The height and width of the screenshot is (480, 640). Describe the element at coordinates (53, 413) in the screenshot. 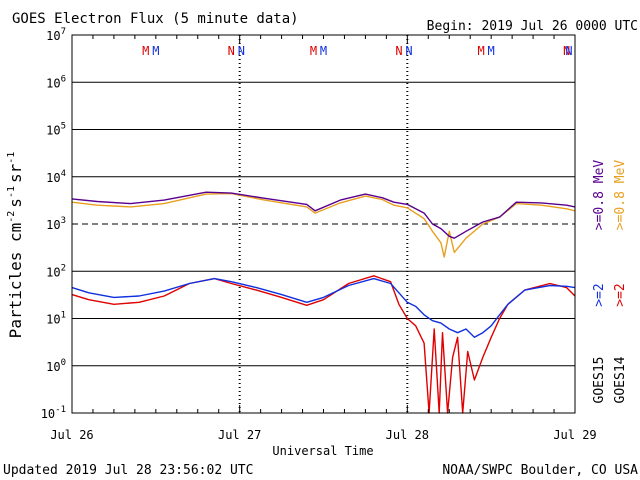

I see `y-tick-label: 10⁻¹` at that location.